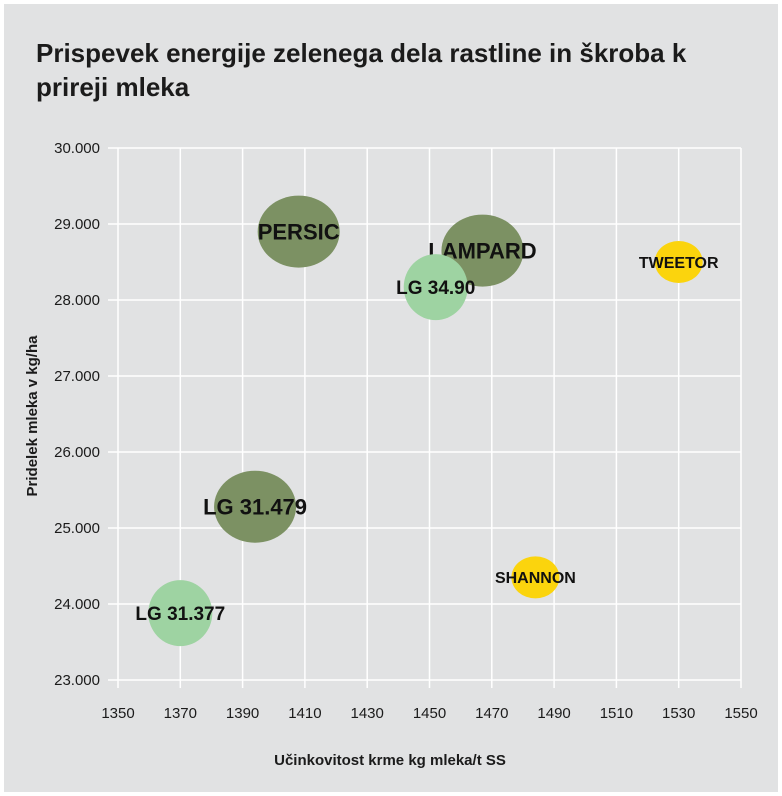 This screenshot has width=782, height=796. Describe the element at coordinates (491, 713) in the screenshot. I see `x-tick-label: 1470` at that location.